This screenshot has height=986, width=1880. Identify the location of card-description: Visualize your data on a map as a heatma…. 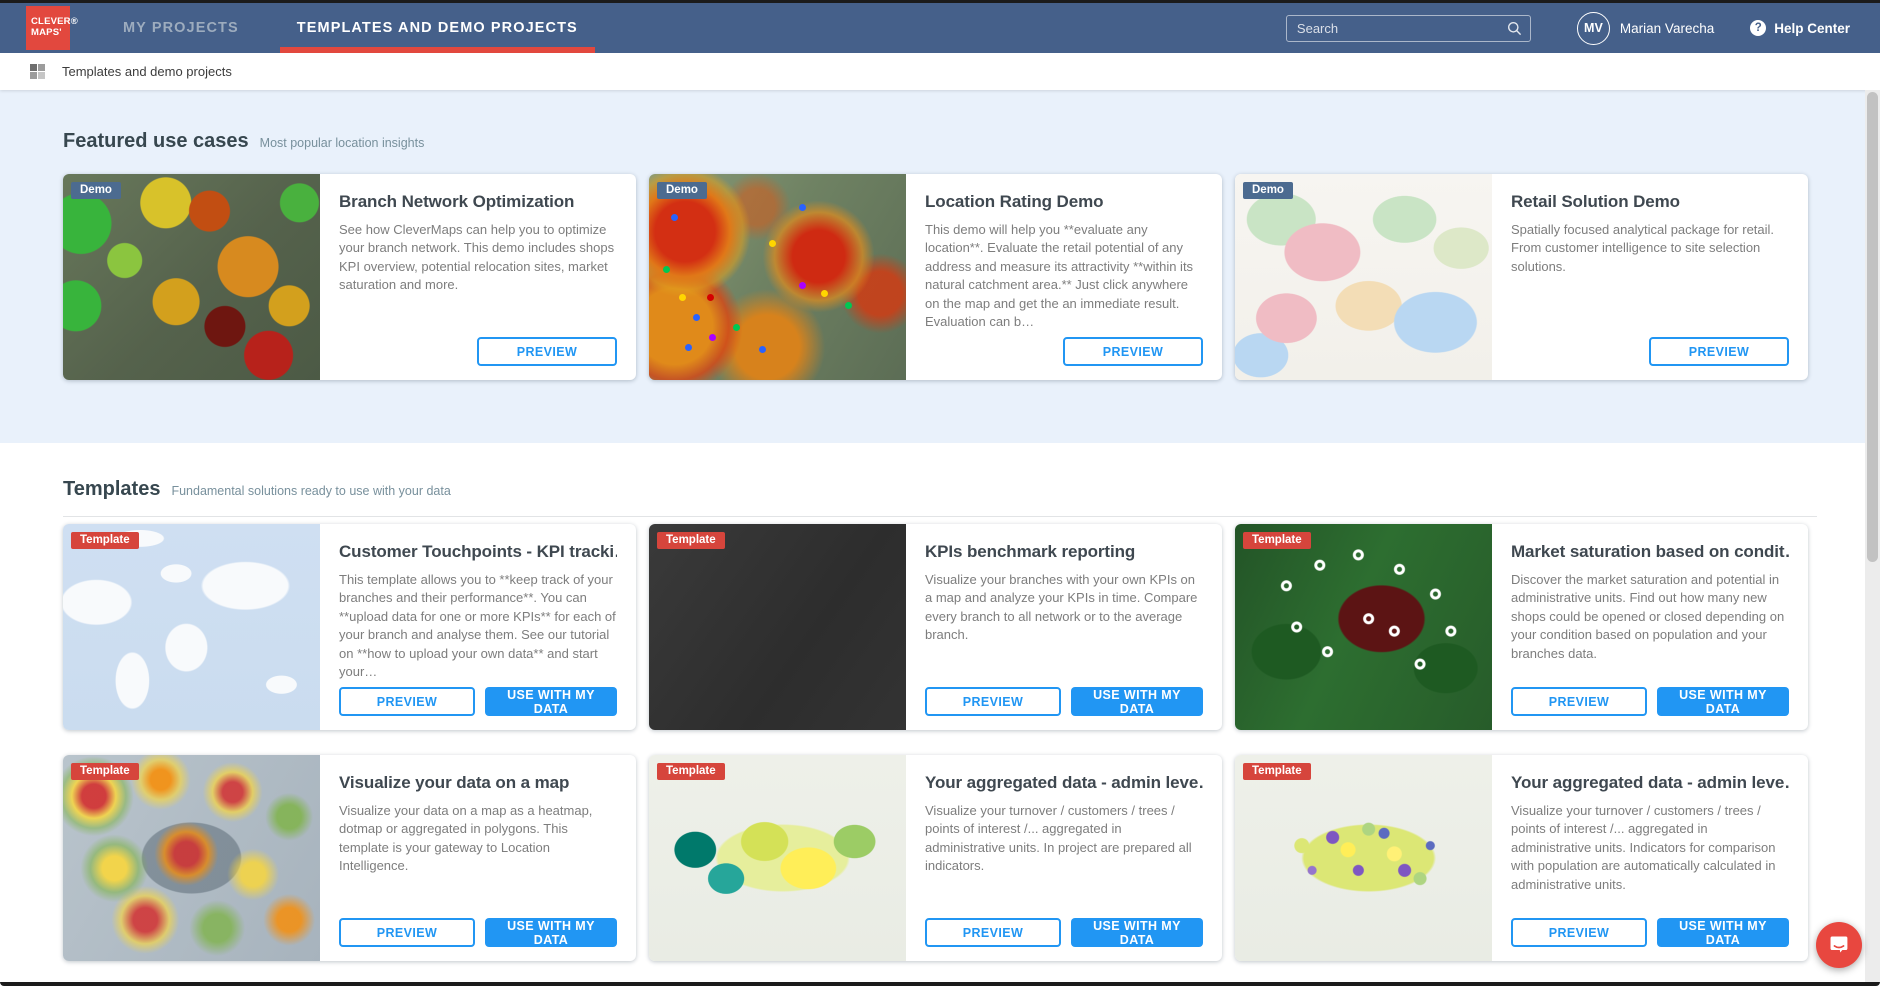
(466, 838).